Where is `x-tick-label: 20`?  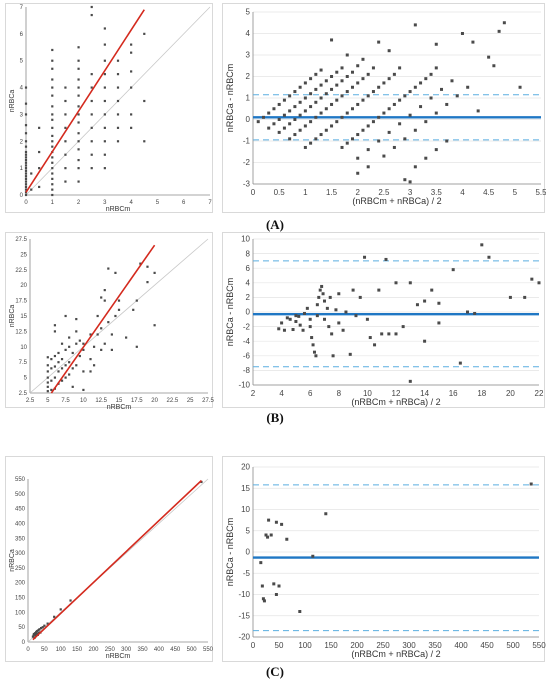 x-tick-label: 20 is located at coordinates (154, 401).